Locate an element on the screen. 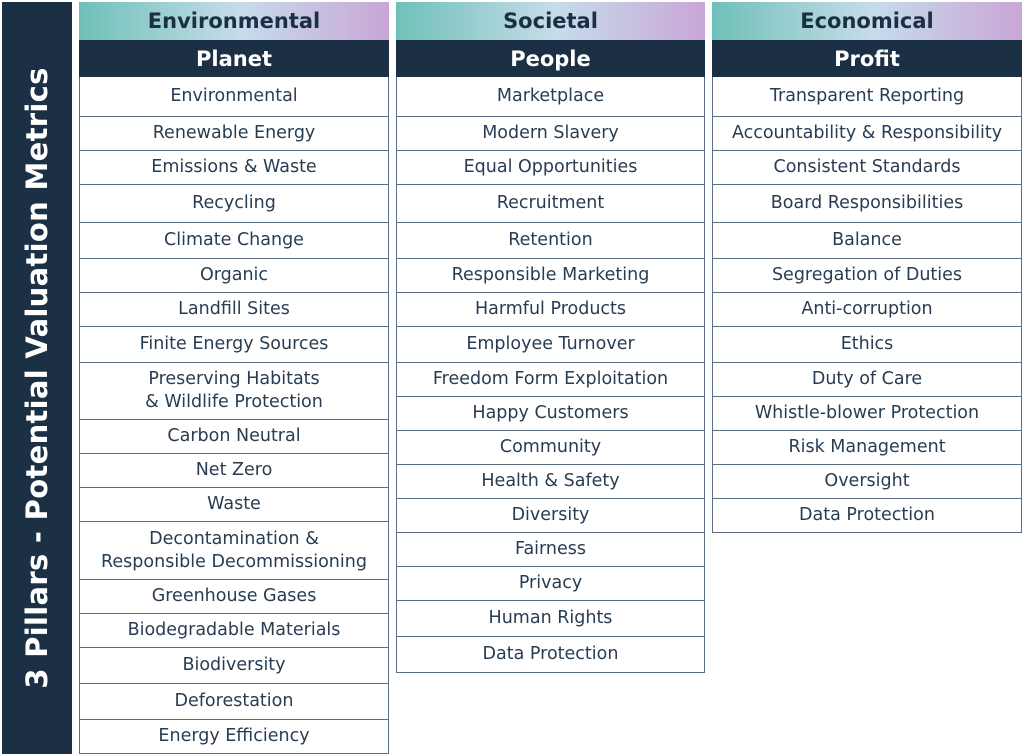 This screenshot has width=1024, height=756. metric-item: Privacy is located at coordinates (550, 584).